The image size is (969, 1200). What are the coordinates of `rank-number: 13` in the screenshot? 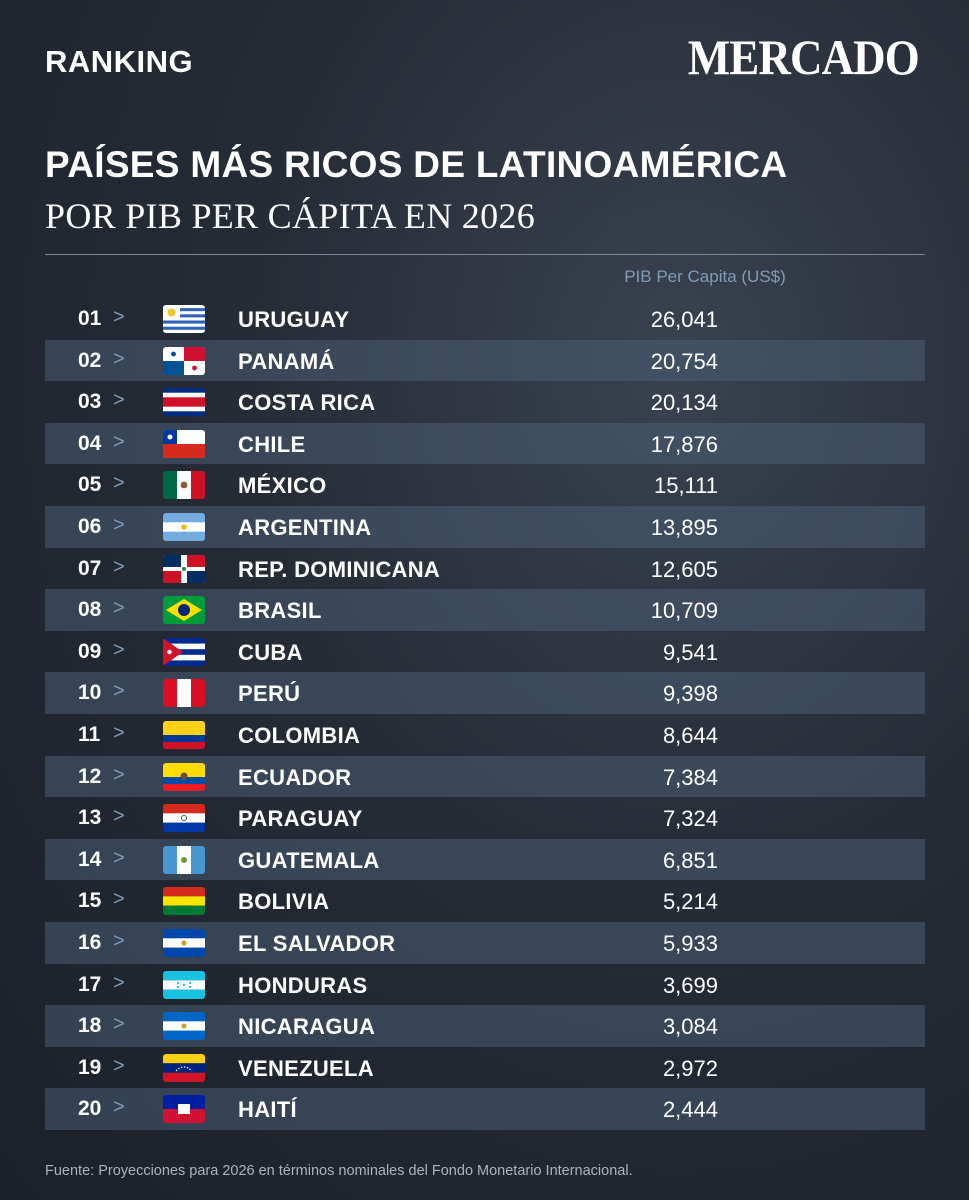 It's located at (90, 818).